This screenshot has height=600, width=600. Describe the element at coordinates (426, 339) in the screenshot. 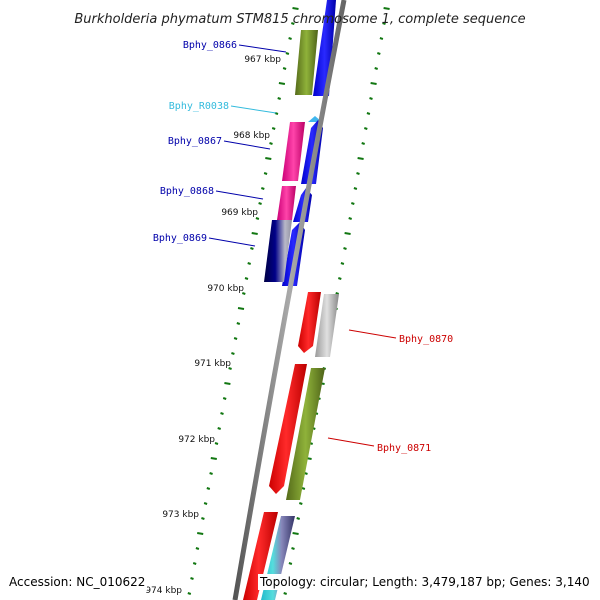

I see `gene-label-bphy-0870: Bphy_0870` at that location.